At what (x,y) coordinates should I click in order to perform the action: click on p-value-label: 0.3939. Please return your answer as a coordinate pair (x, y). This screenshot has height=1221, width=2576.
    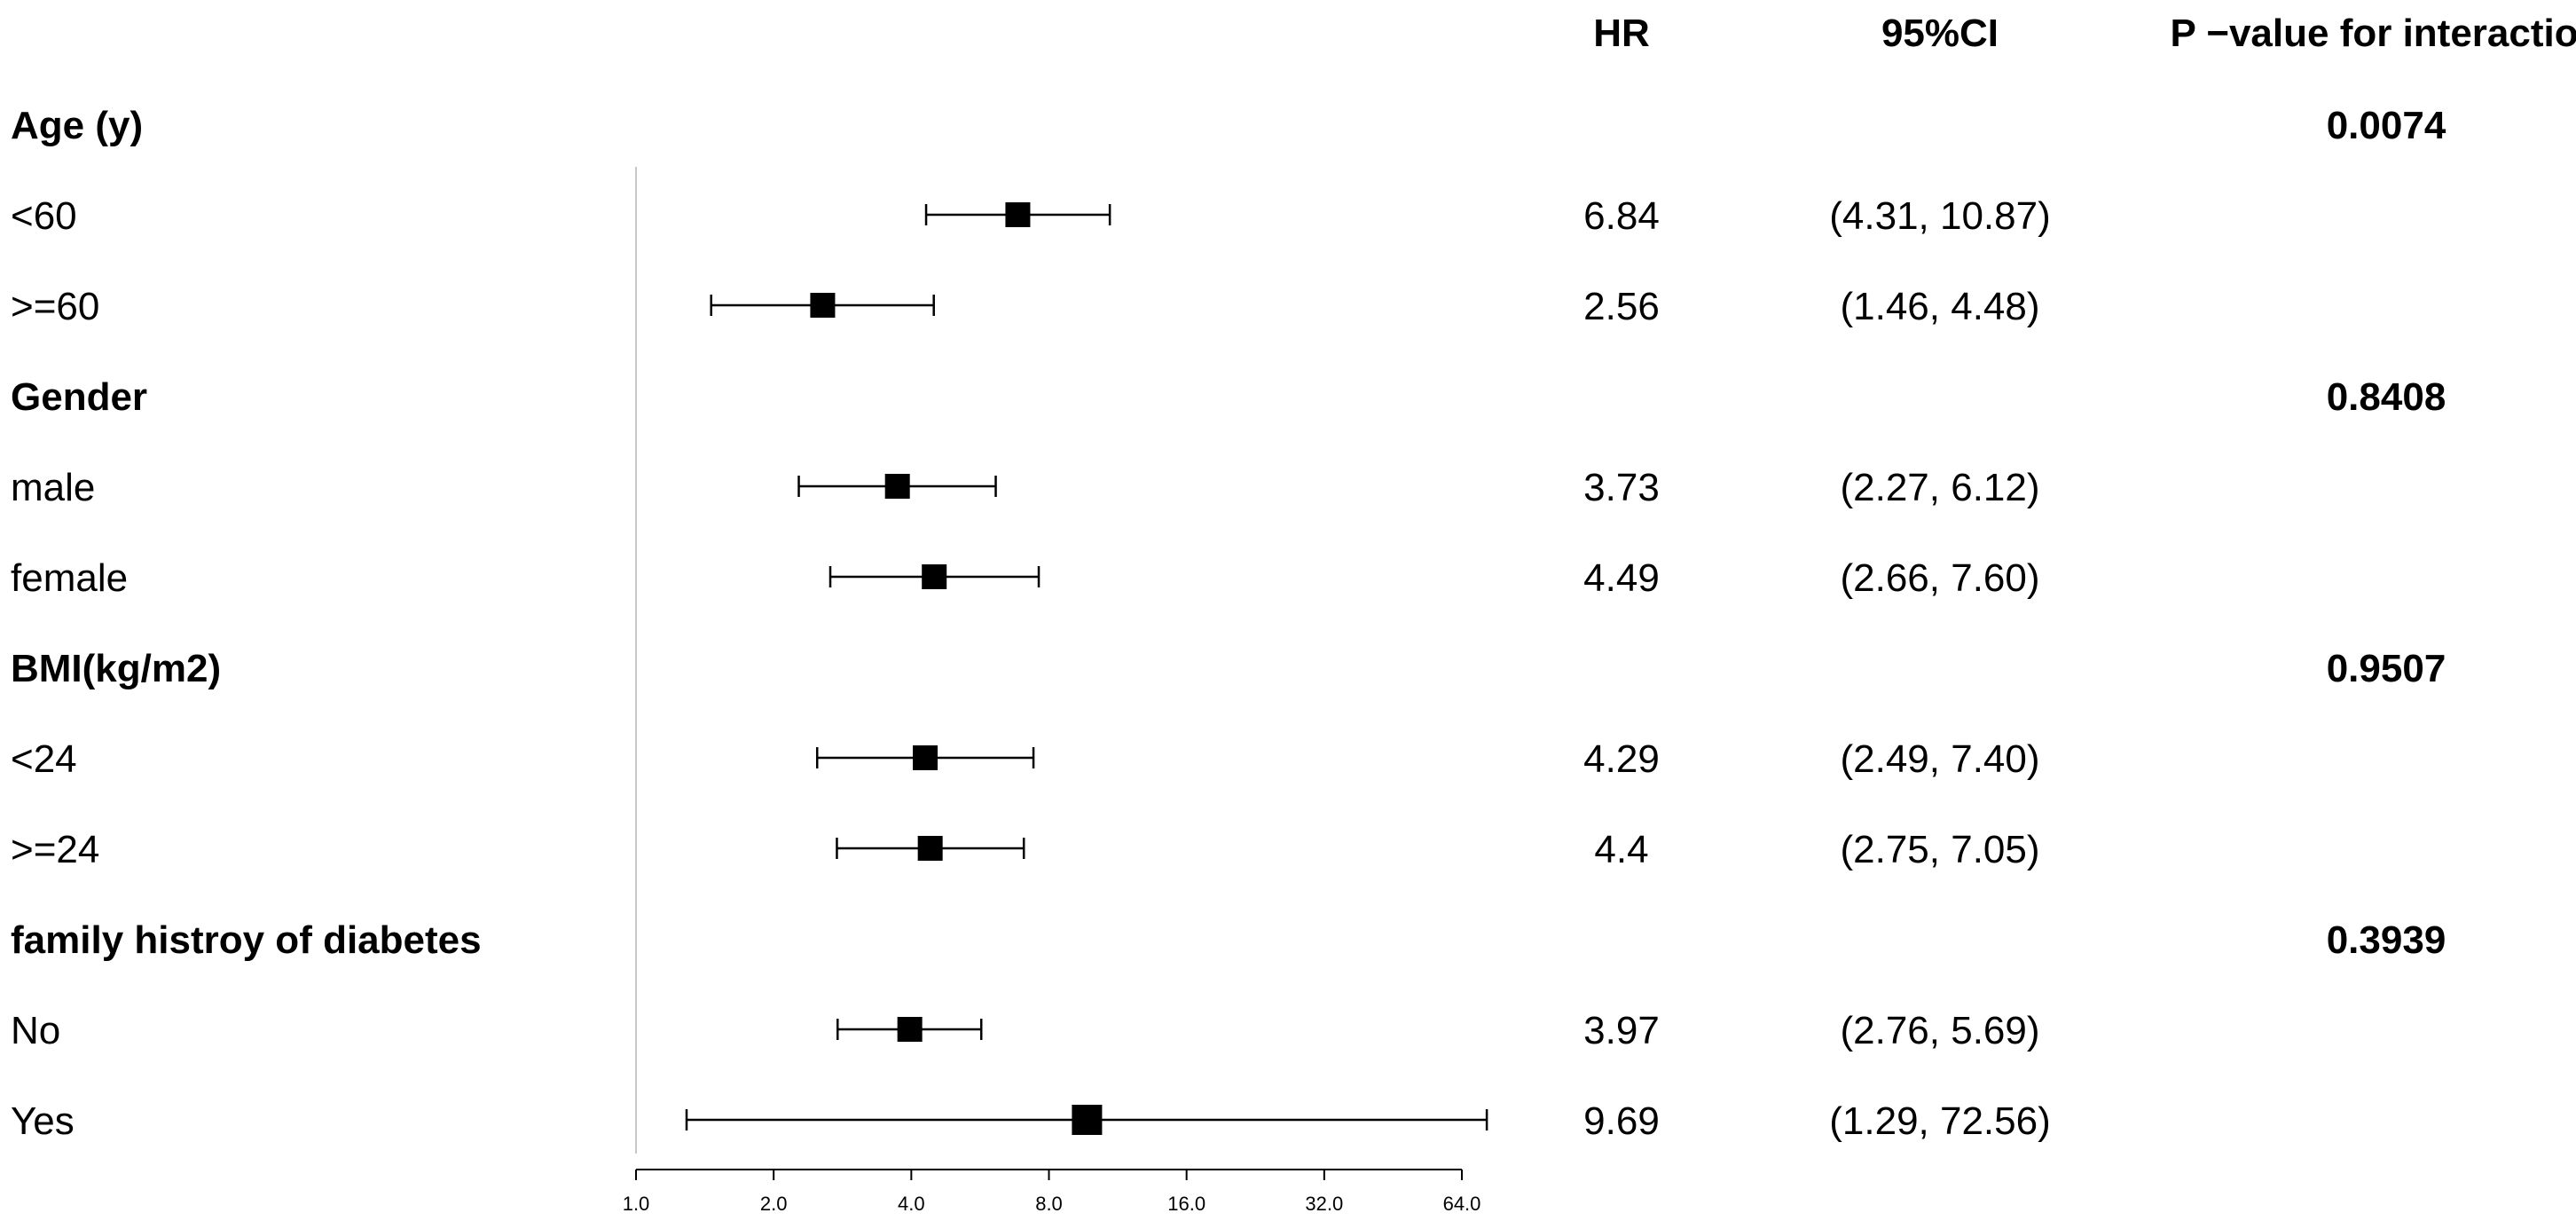
    Looking at the image, I should click on (2386, 940).